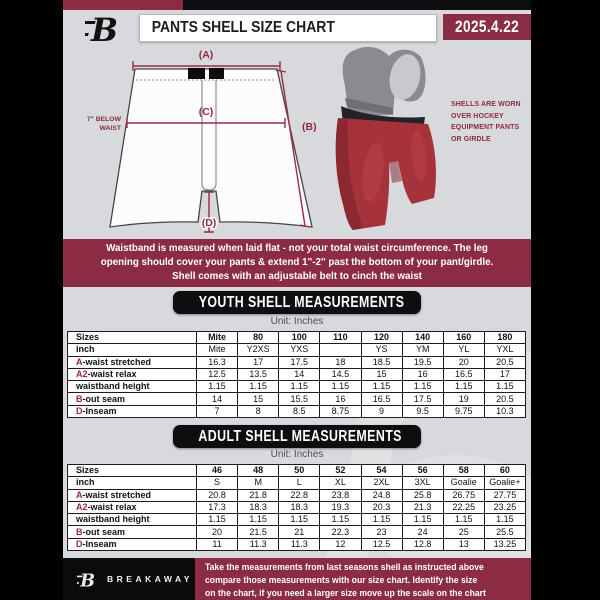  I want to click on table-cell: 100, so click(299, 337).